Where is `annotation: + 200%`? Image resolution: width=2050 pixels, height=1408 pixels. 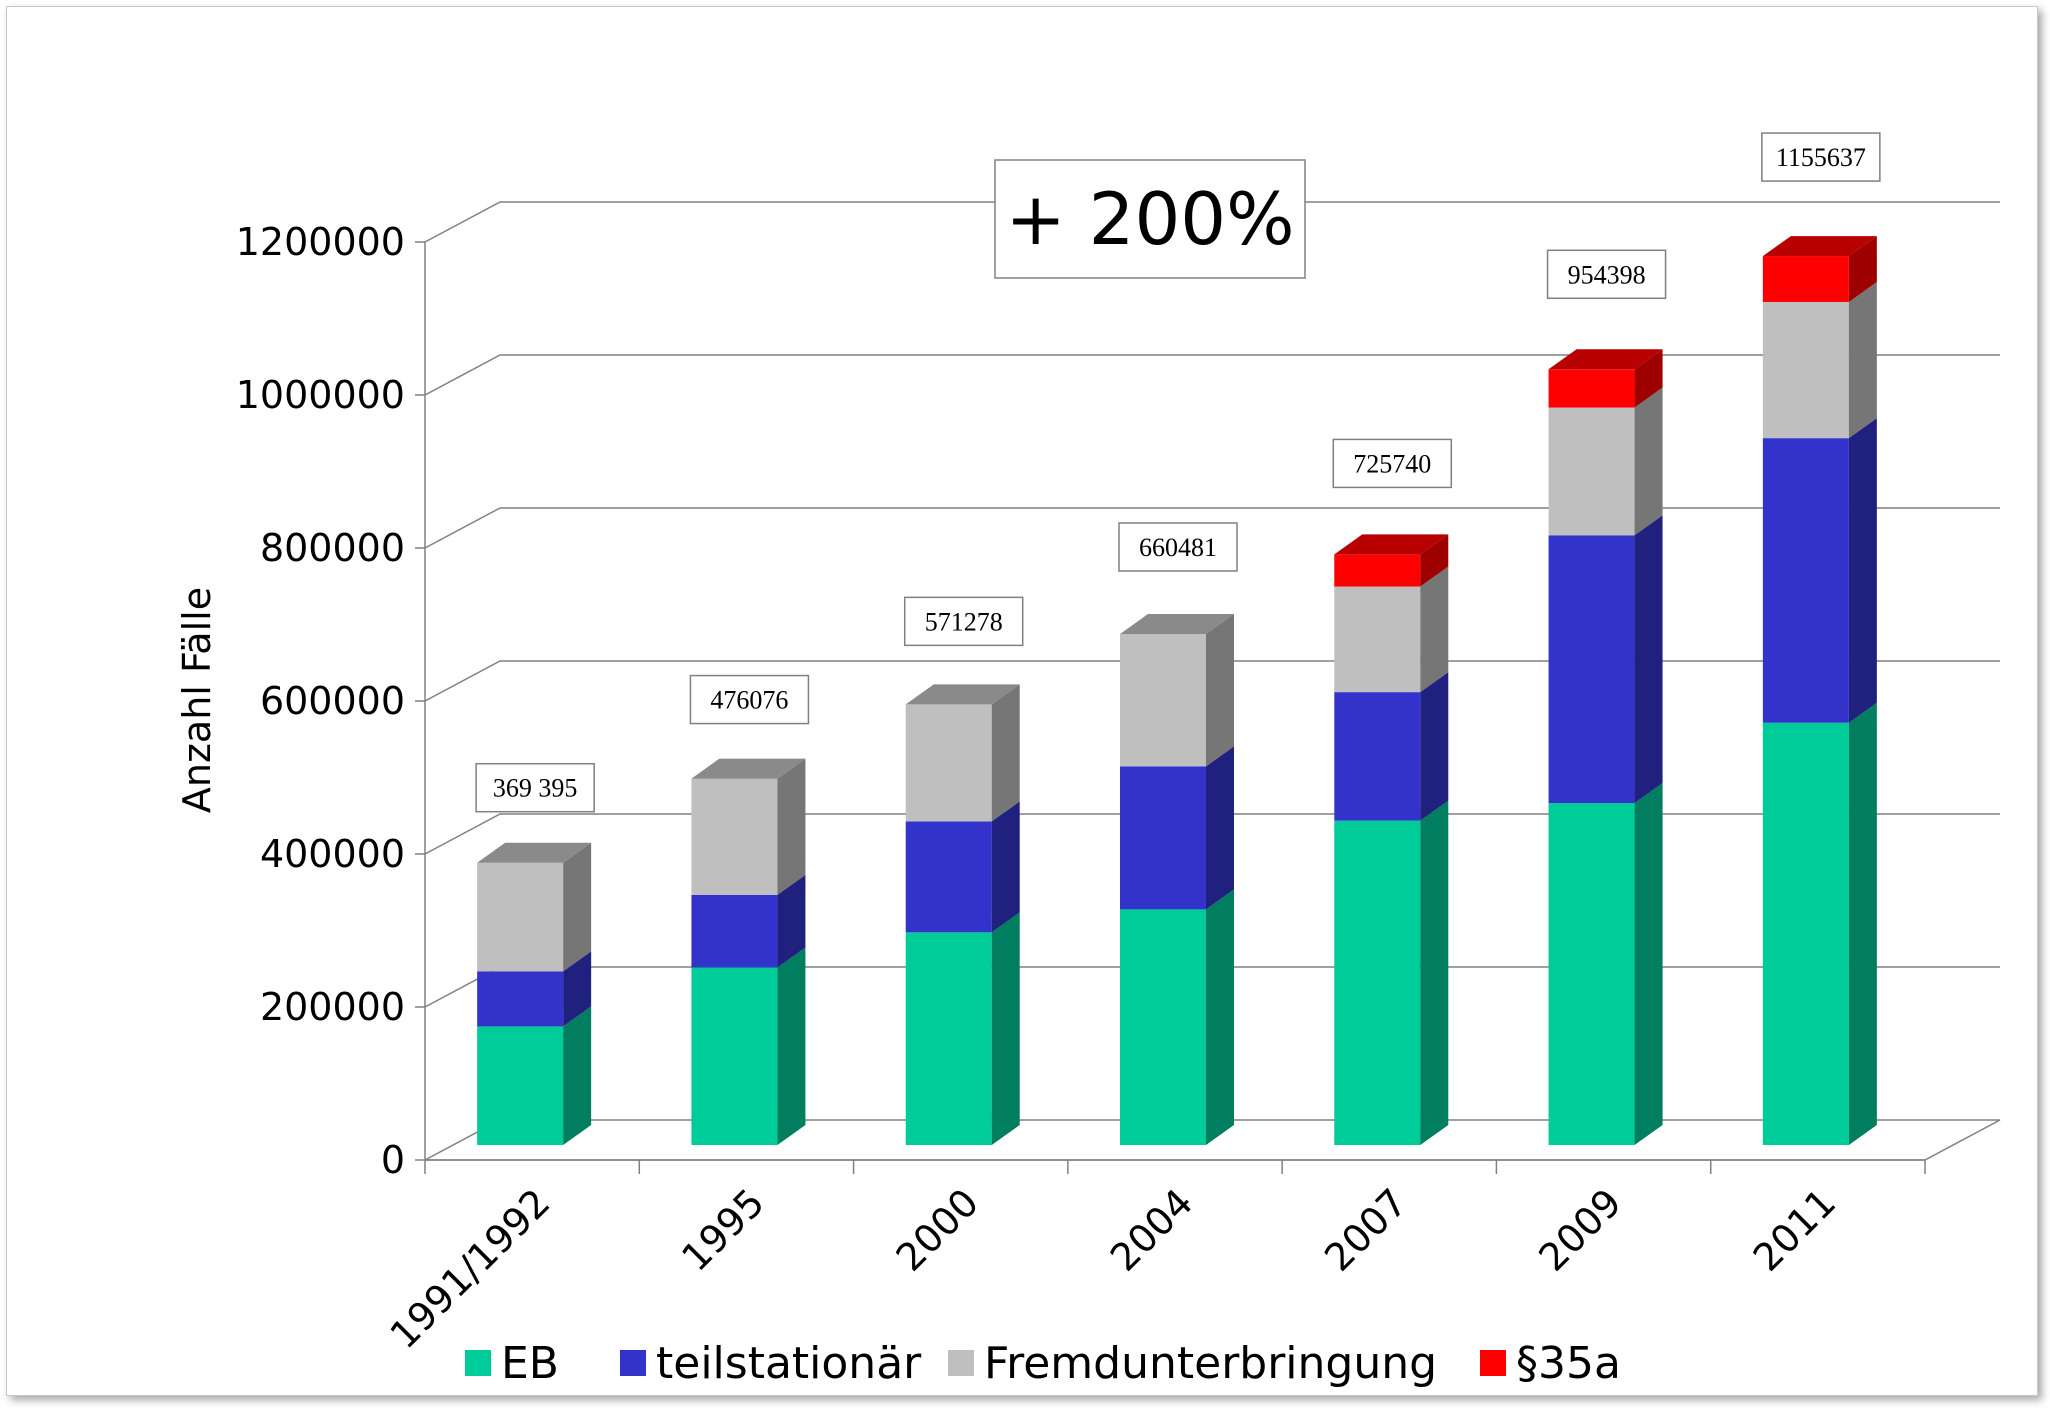
annotation: + 200% is located at coordinates (1150, 219).